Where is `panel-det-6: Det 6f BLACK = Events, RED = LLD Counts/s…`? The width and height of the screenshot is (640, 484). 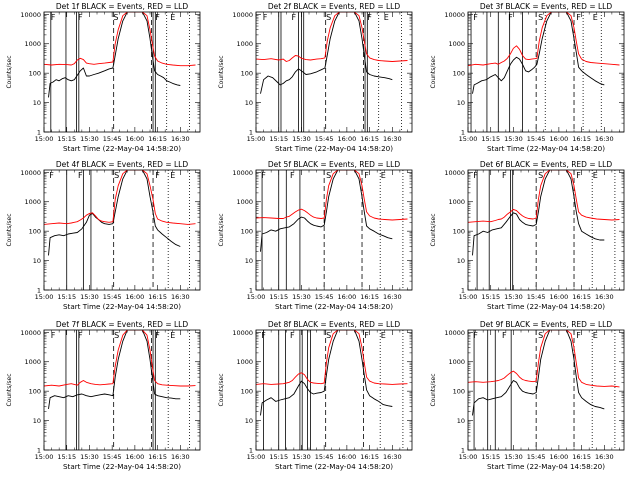 panel-det-6: Det 6f BLACK = Events, RED = LLD Counts/s… is located at coordinates (527, 235).